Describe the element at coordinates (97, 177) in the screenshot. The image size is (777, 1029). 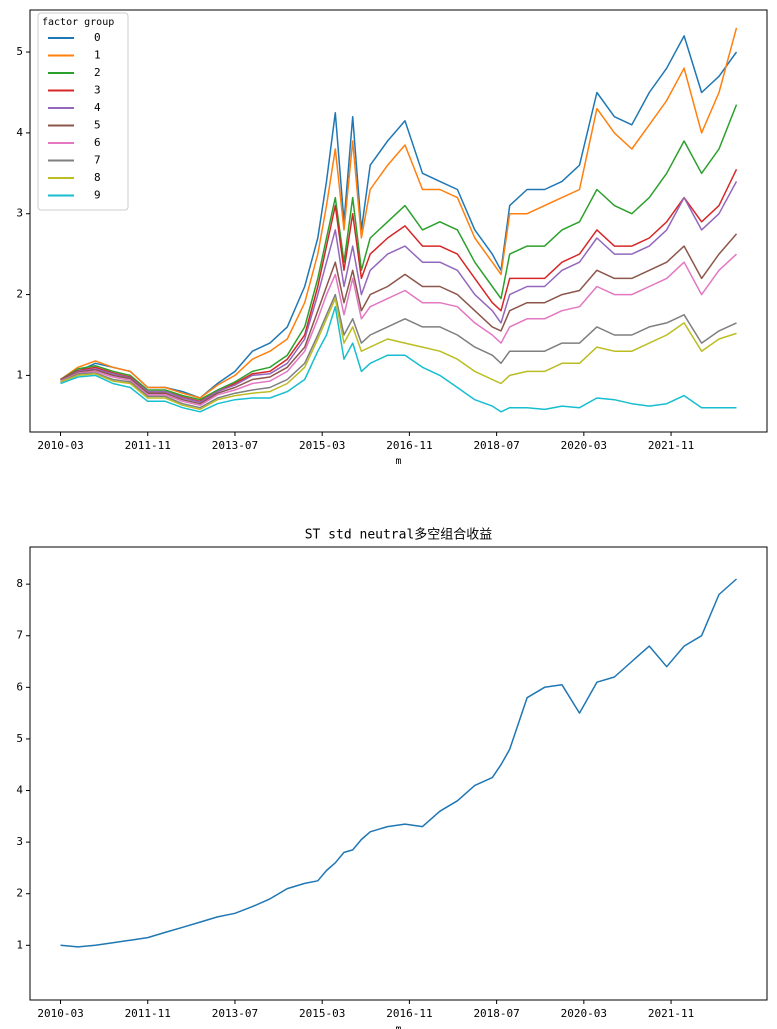
I see `legend-label: 8` at that location.